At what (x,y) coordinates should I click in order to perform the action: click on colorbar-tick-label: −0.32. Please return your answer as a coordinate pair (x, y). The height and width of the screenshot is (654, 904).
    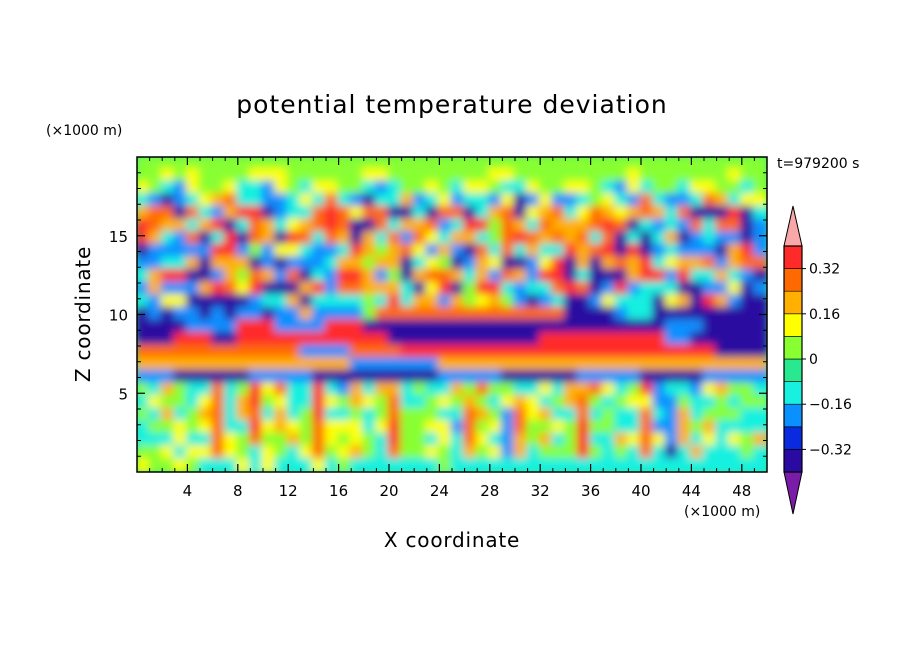
    Looking at the image, I should click on (830, 450).